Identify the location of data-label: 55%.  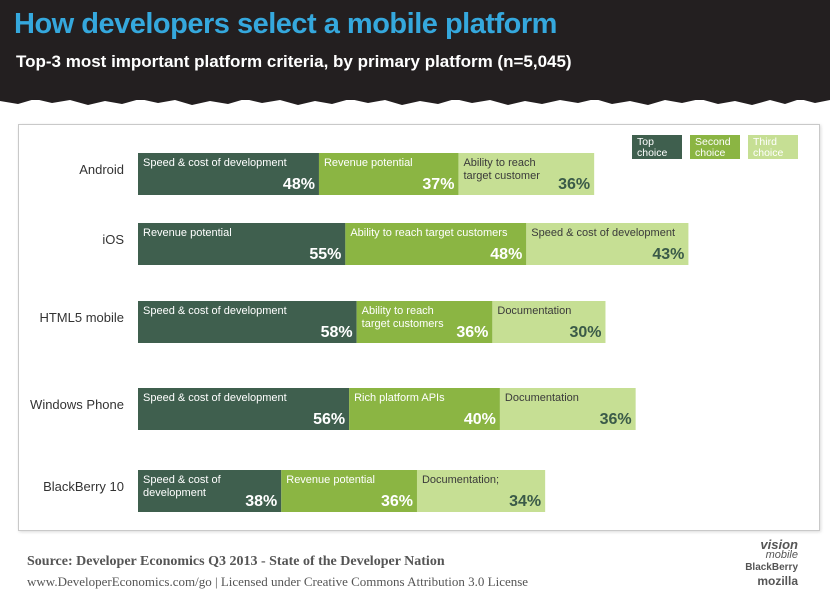
(325, 254).